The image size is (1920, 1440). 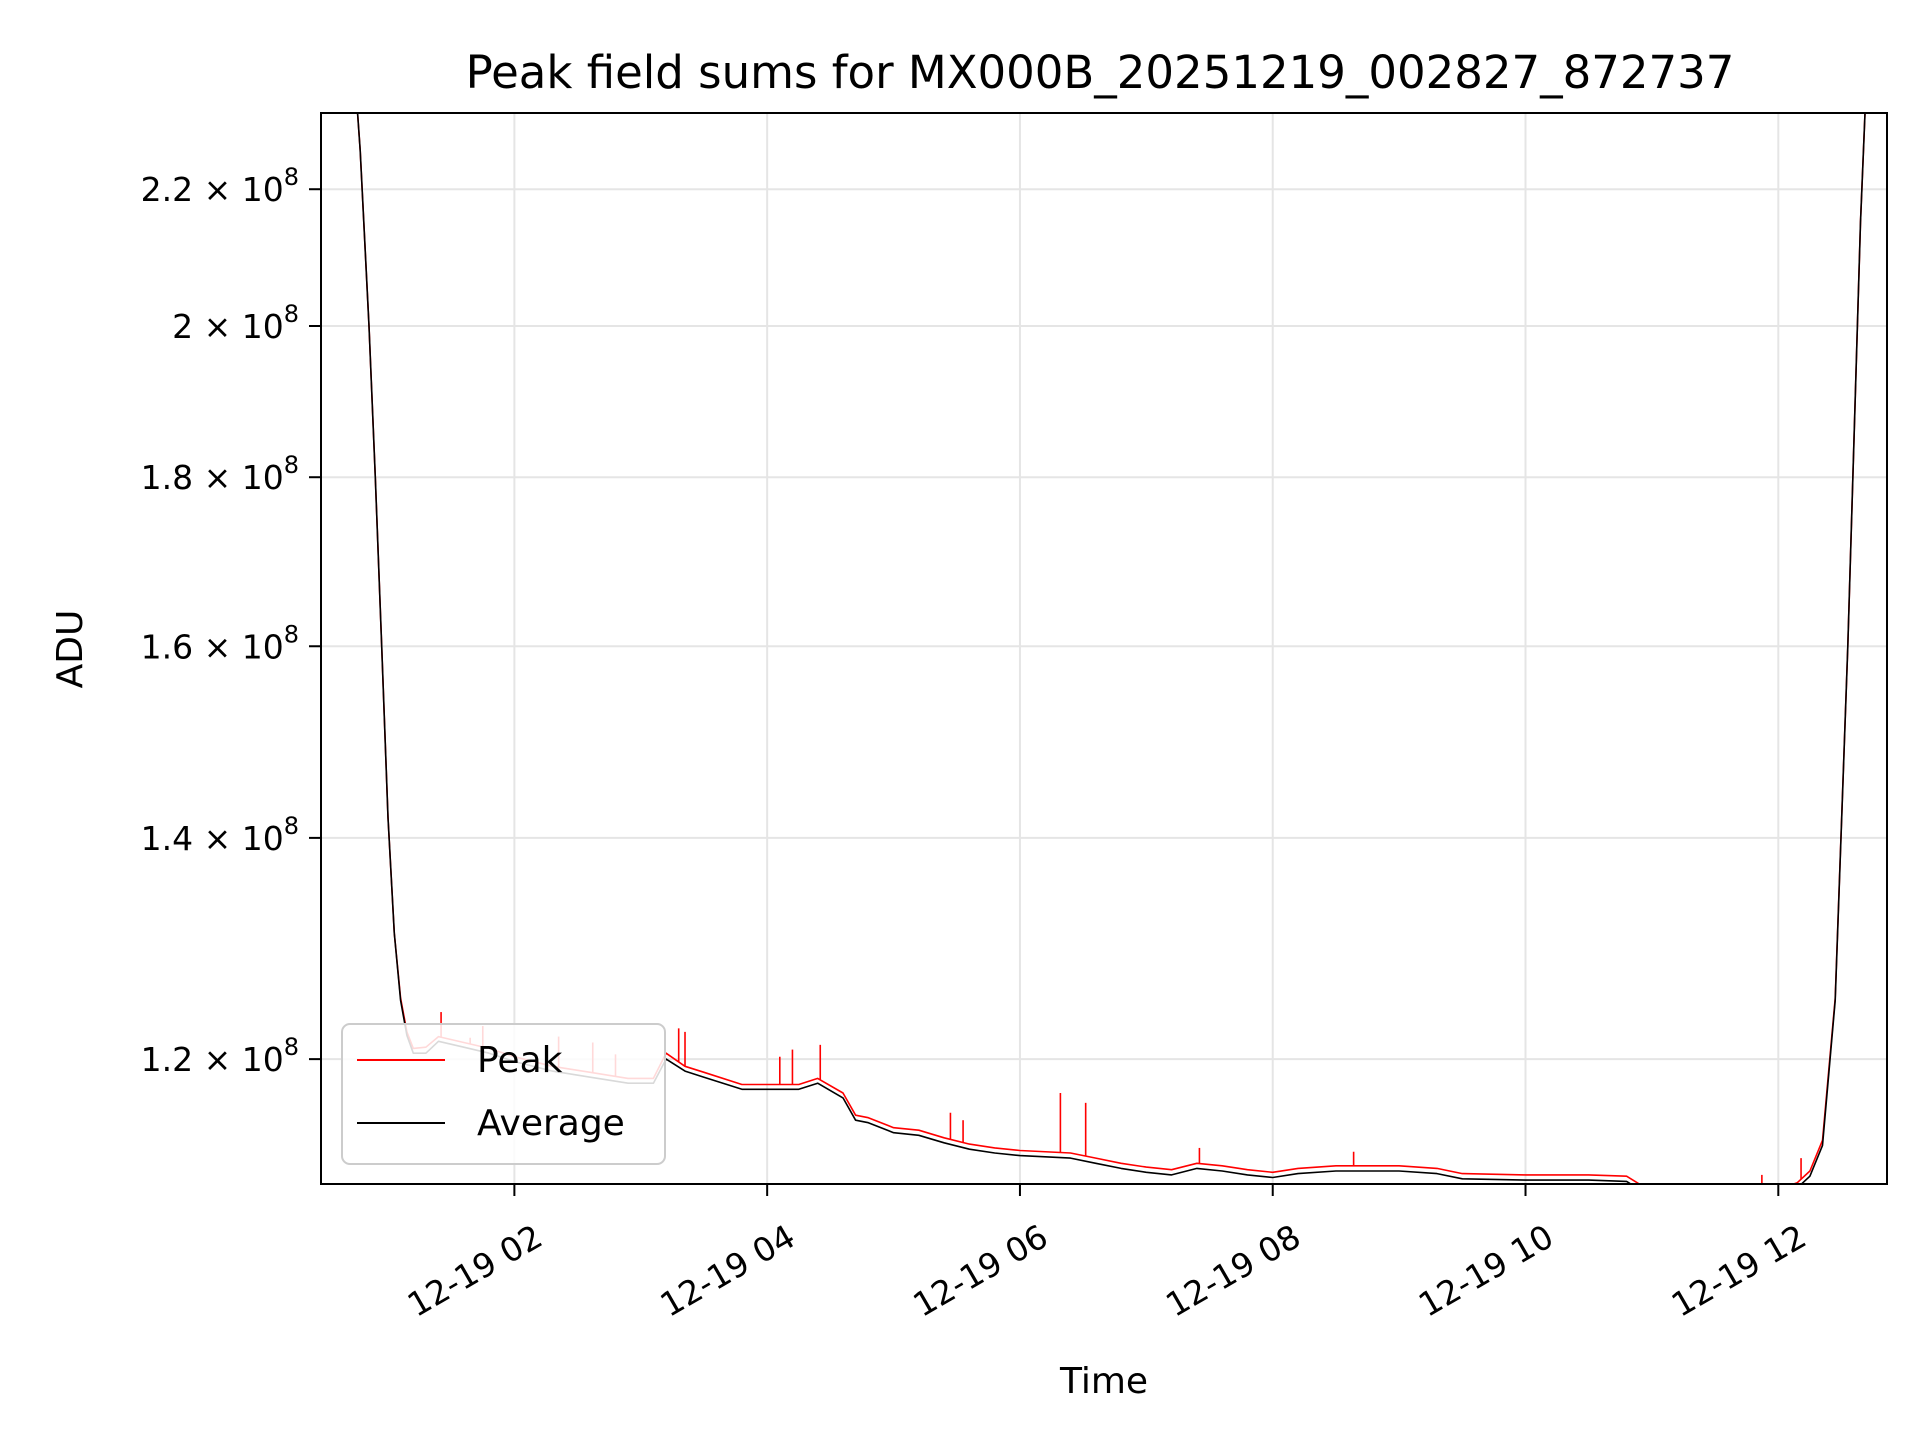 I want to click on y-tick-mantissa: 1.4 × 10, so click(x=212, y=838).